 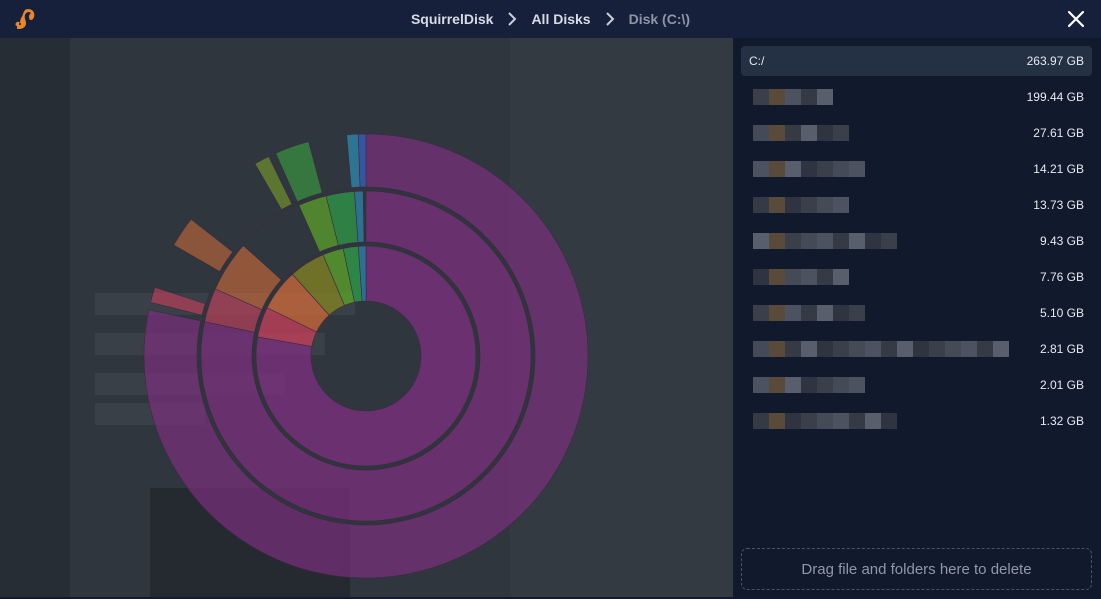 I want to click on list-item: 2.81 GB, so click(x=916, y=349).